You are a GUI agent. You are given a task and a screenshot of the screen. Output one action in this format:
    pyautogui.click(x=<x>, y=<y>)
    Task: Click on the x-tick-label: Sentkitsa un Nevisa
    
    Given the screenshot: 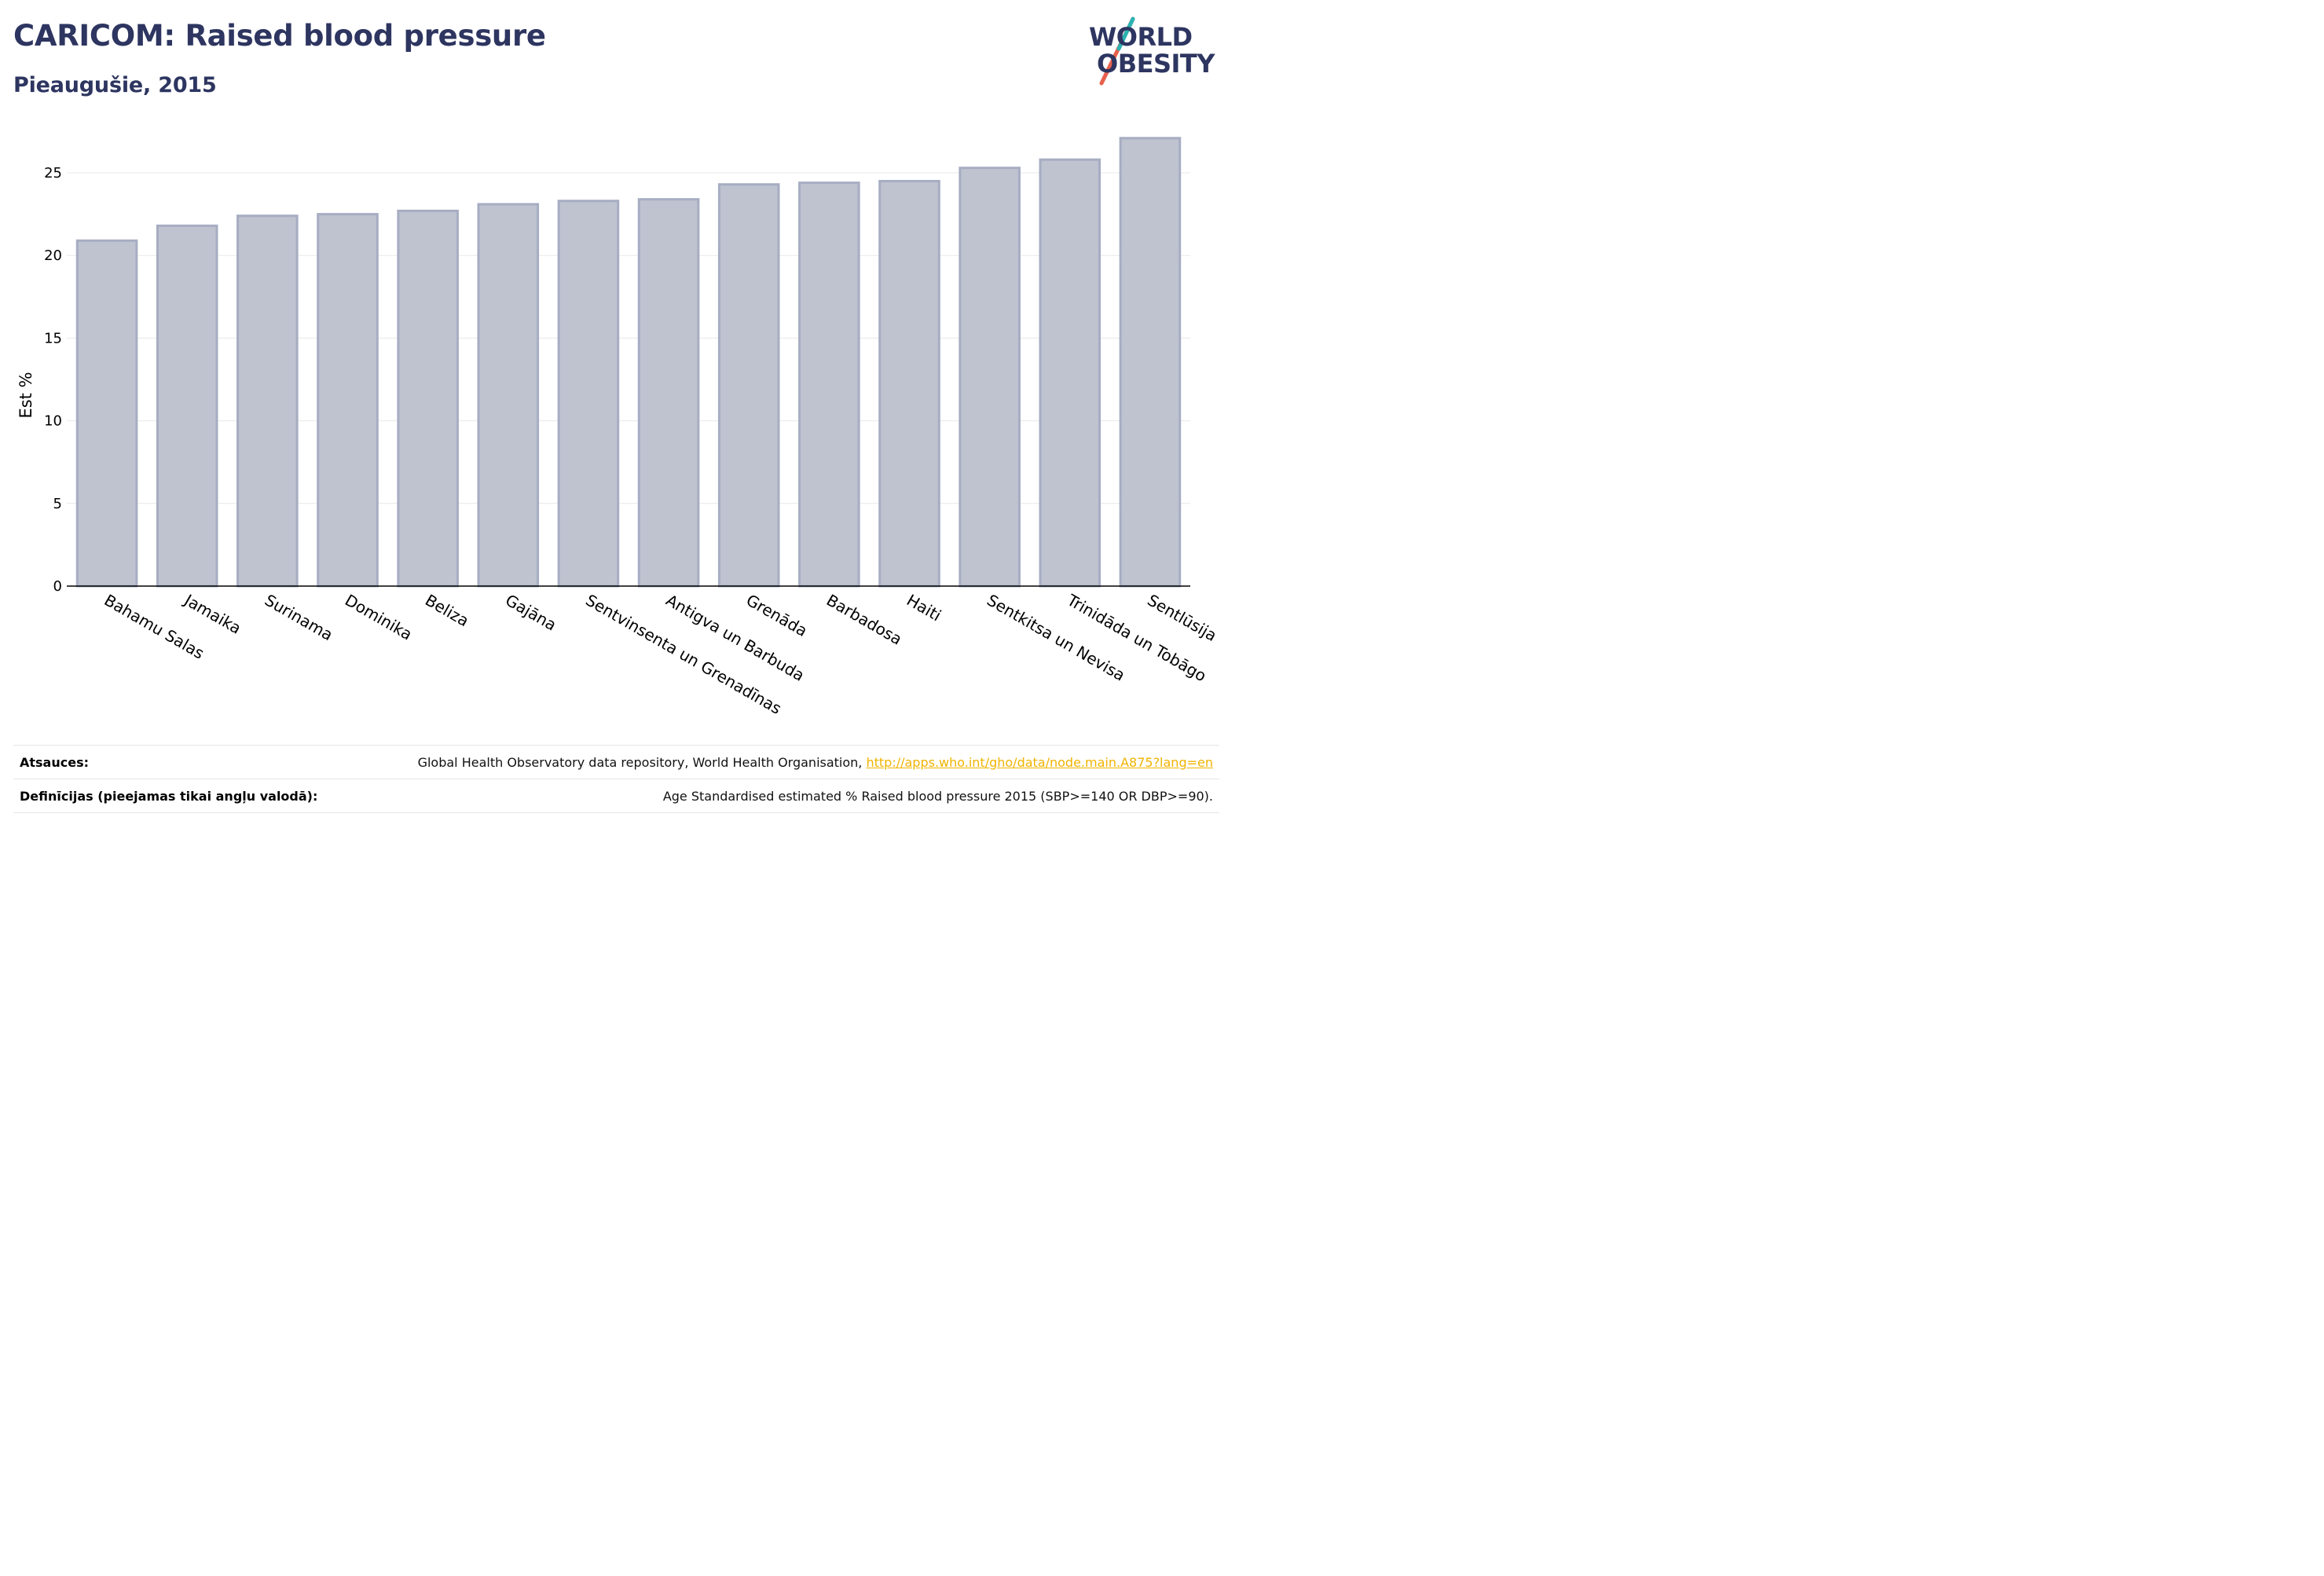 What is the action you would take?
    pyautogui.click(x=1056, y=638)
    